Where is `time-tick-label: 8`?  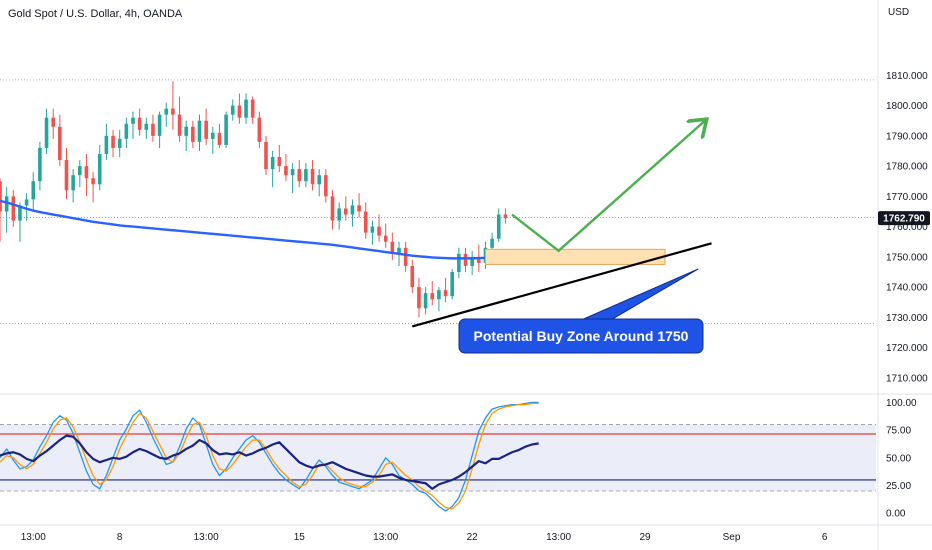
time-tick-label: 8 is located at coordinates (120, 537).